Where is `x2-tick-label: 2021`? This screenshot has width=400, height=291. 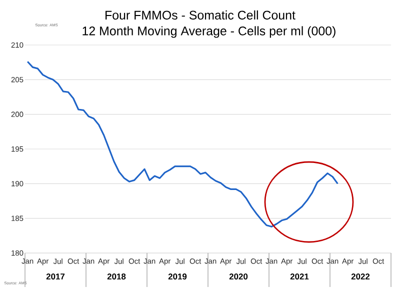
x2-tick-label: 2021 is located at coordinates (299, 277).